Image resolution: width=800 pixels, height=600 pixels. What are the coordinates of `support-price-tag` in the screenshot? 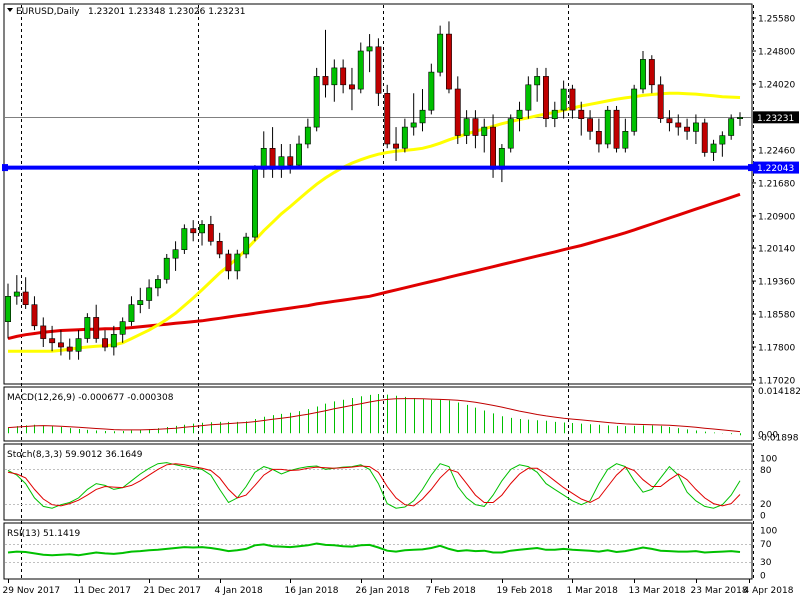 It's located at (776, 167).